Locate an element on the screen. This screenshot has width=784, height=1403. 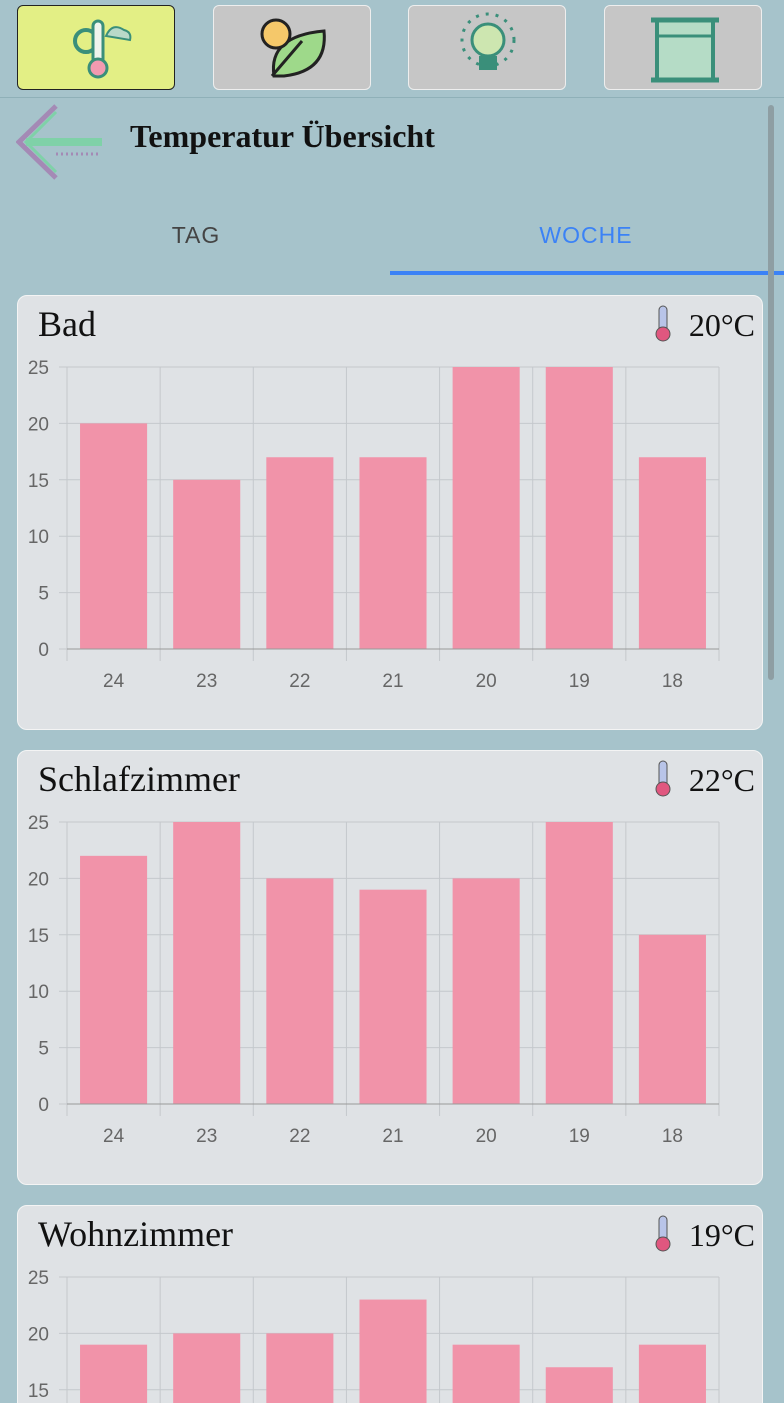
tab: TAG is located at coordinates (196, 235).